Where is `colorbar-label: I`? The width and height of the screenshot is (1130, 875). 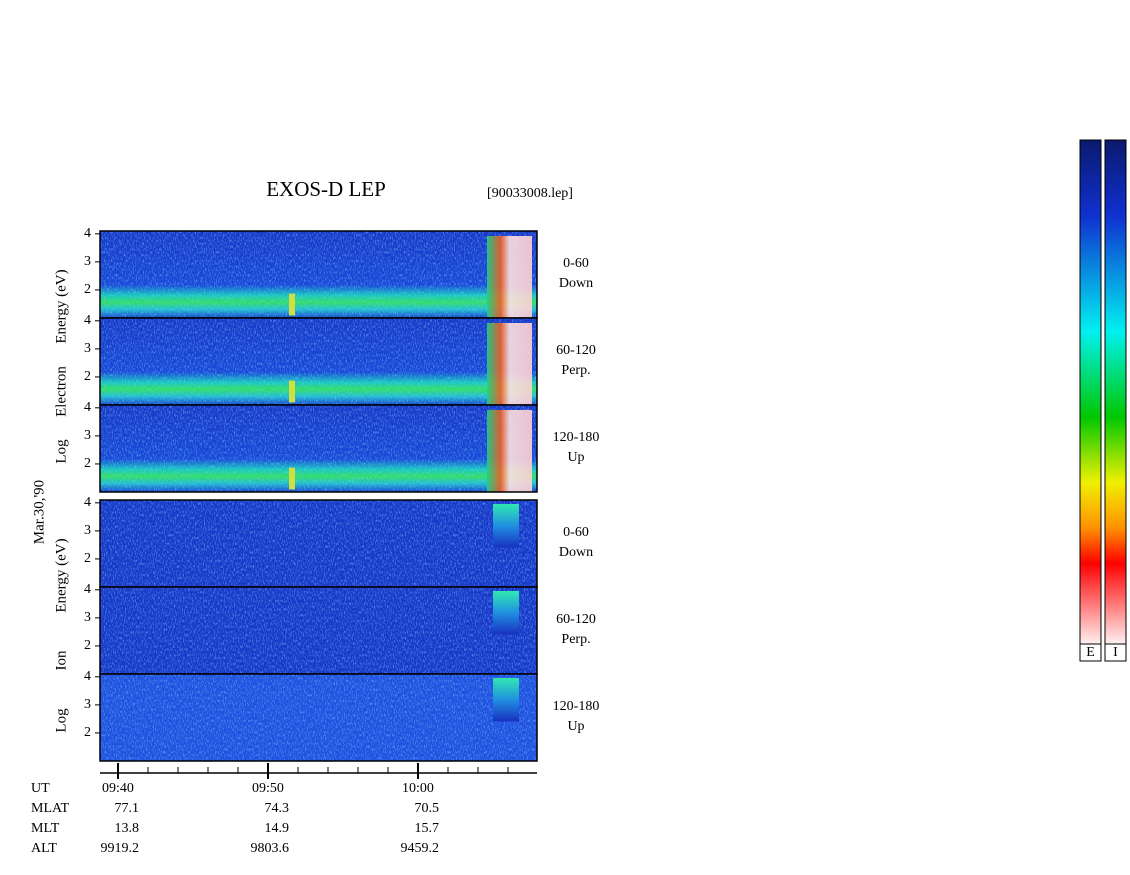
colorbar-label: I is located at coordinates (1115, 652).